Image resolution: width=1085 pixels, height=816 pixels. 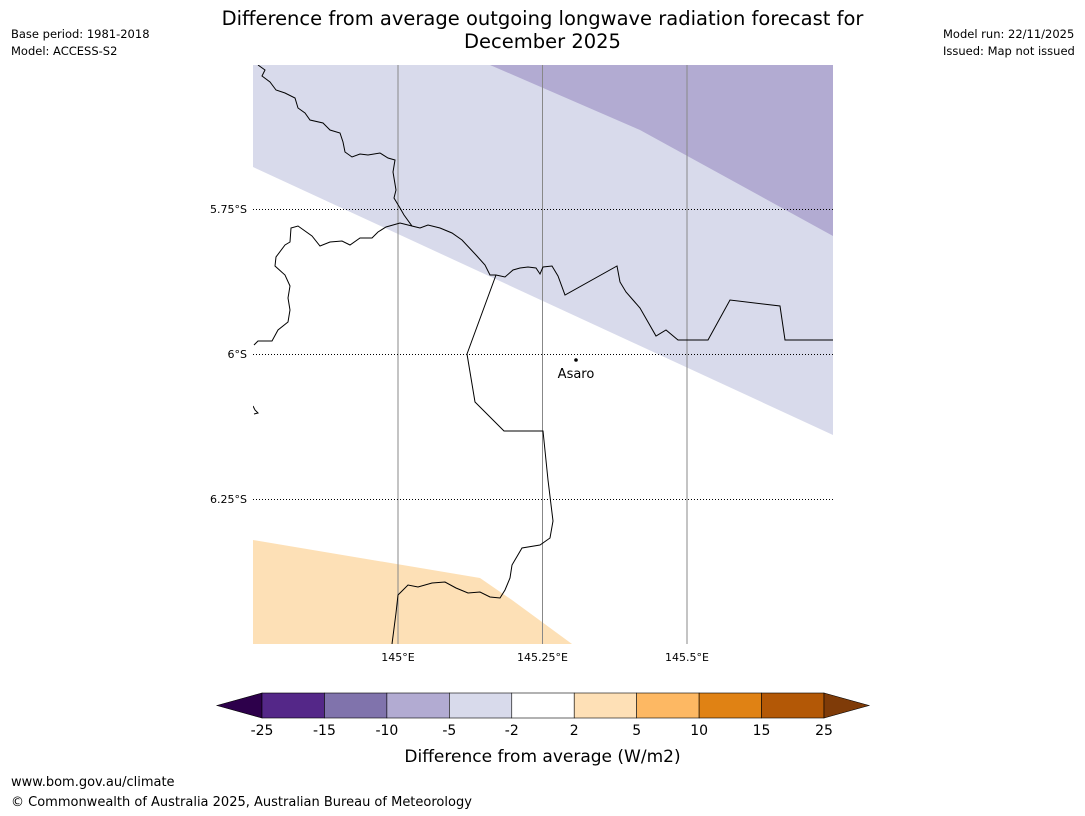 What do you see at coordinates (512, 731) in the screenshot?
I see `colorbar-tick-4: -2` at bounding box center [512, 731].